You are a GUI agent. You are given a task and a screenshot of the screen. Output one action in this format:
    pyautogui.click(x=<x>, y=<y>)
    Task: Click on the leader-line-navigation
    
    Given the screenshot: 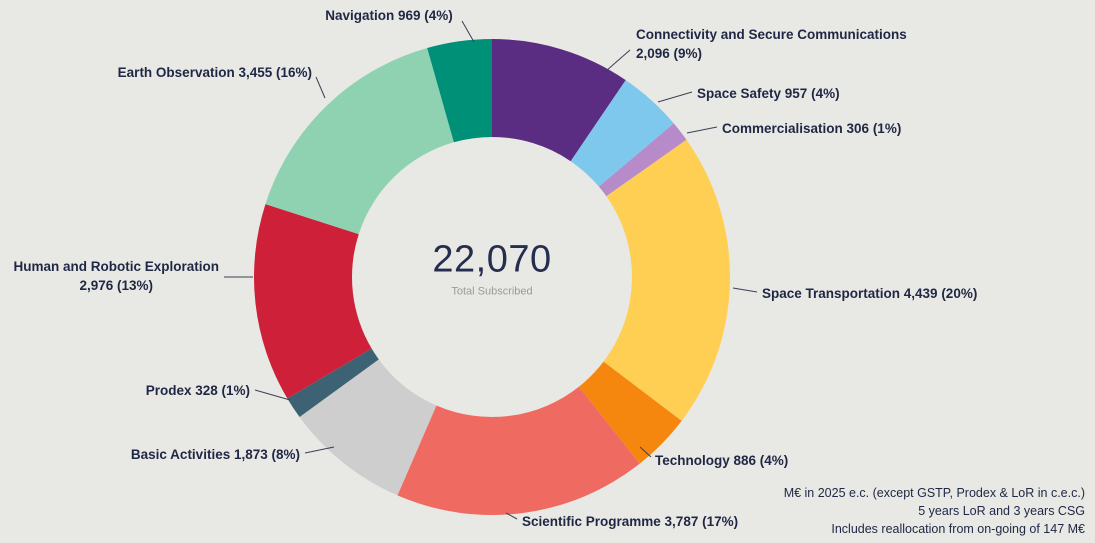 What is the action you would take?
    pyautogui.click(x=468, y=31)
    